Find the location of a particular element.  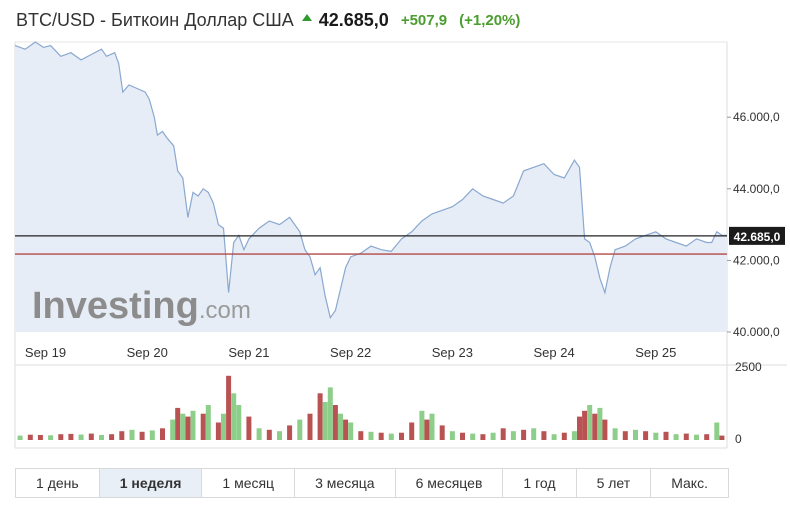

x-tick-label: Sep 24 is located at coordinates (553, 352).